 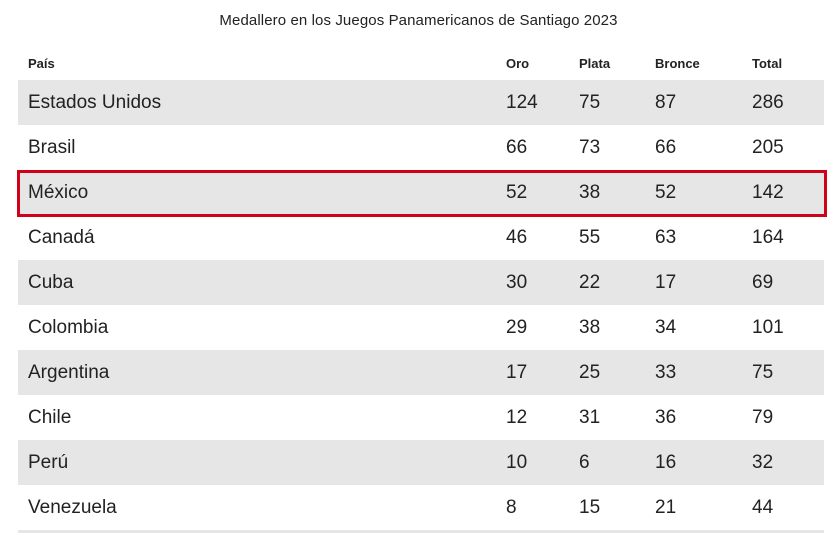 I want to click on cell-pais: Colombia, so click(x=68, y=327).